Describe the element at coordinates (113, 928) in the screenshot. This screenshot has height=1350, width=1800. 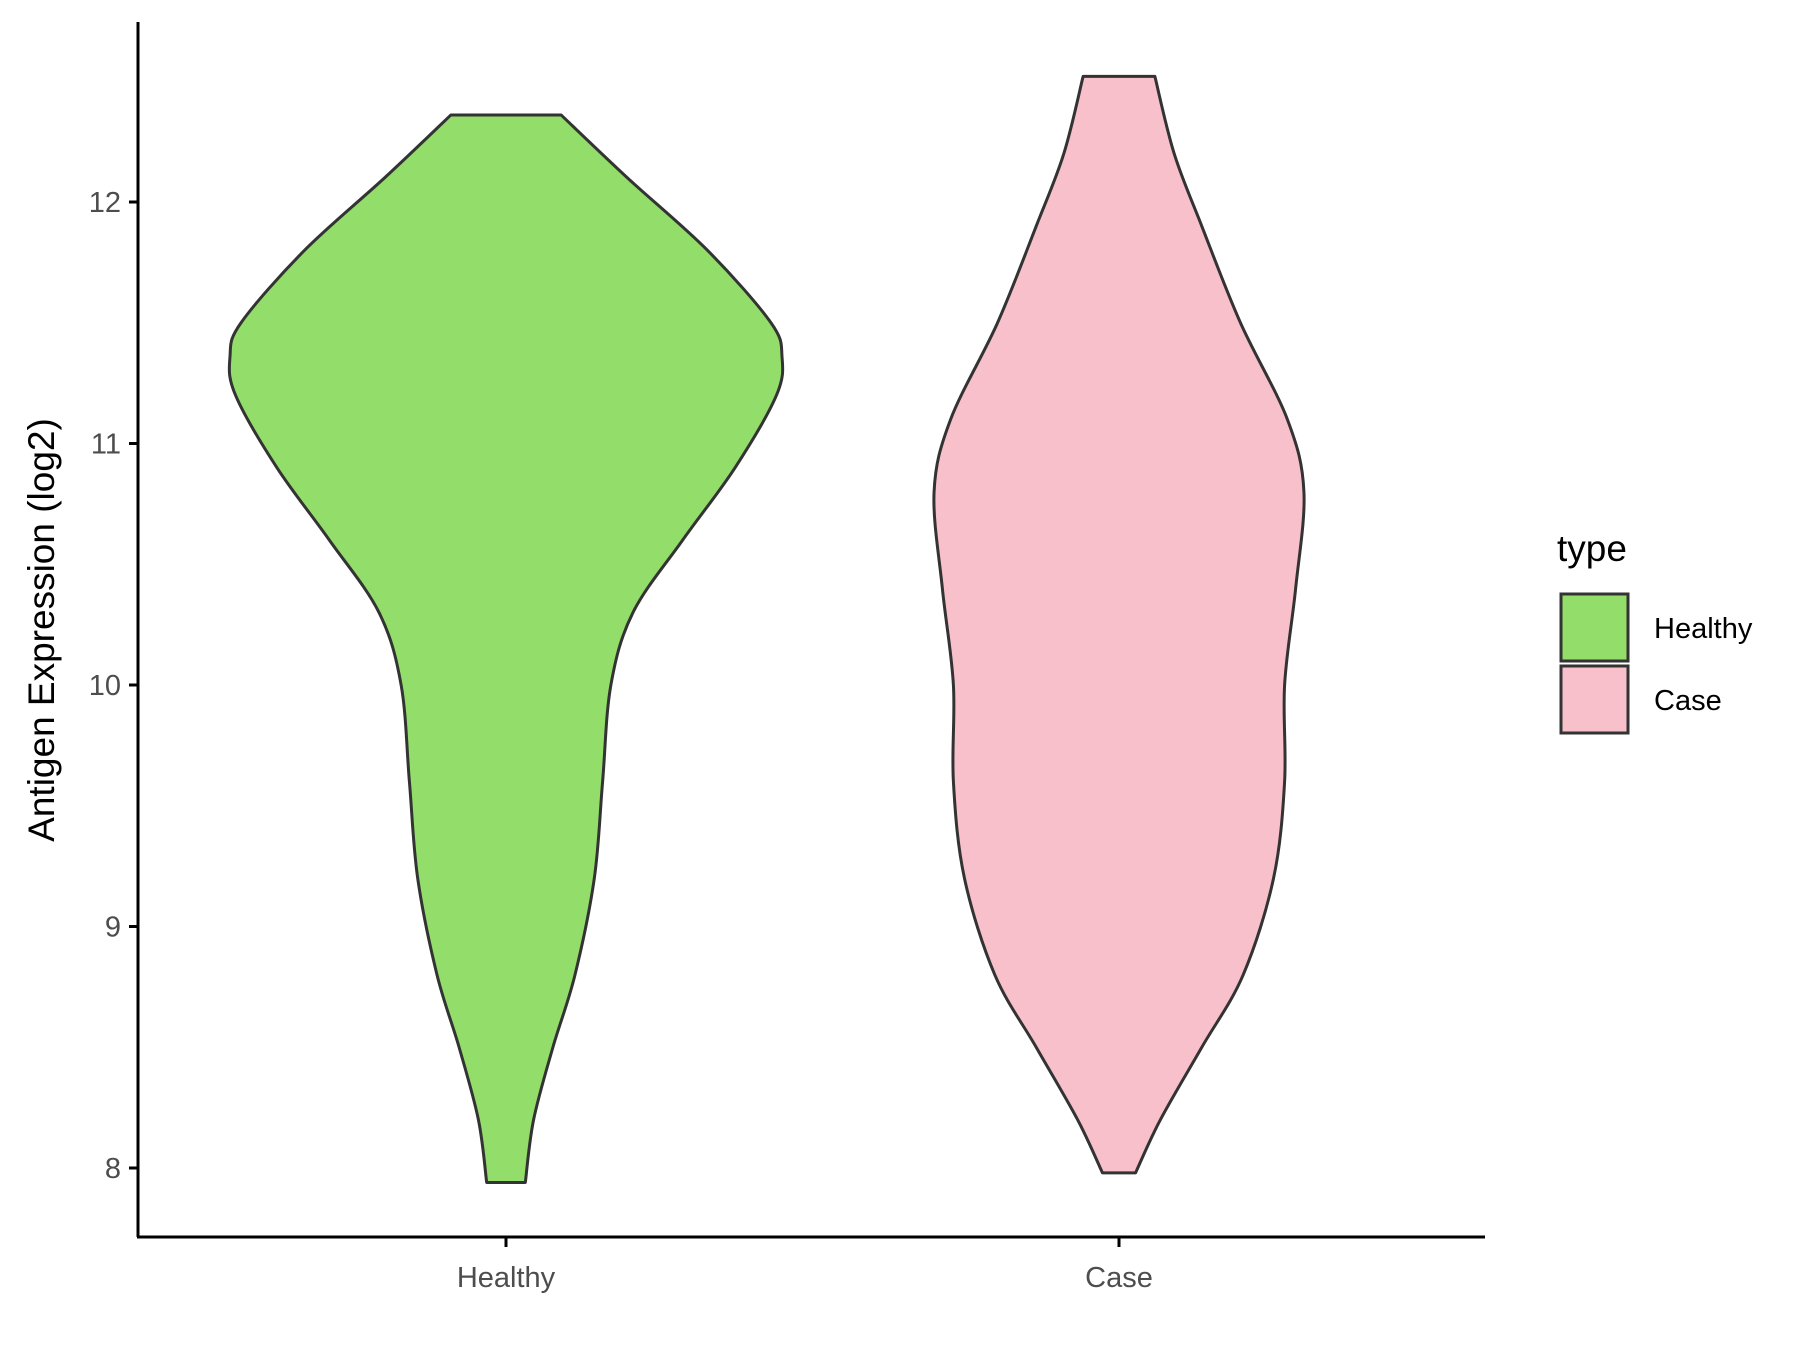
I see `y-tick-label: 9` at that location.